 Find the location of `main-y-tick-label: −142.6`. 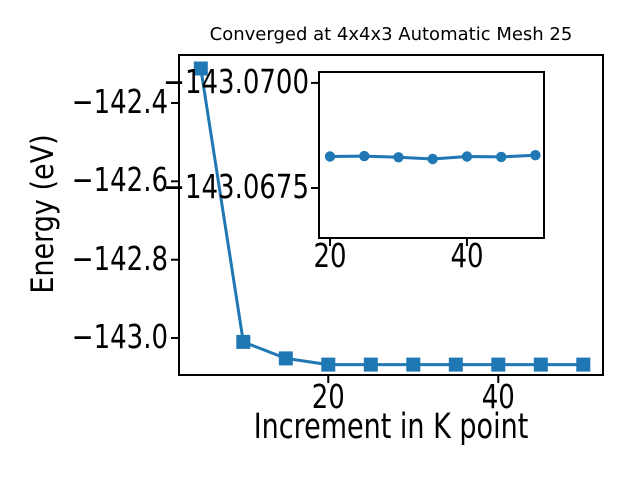

main-y-tick-label: −142.6 is located at coordinates (119, 181).